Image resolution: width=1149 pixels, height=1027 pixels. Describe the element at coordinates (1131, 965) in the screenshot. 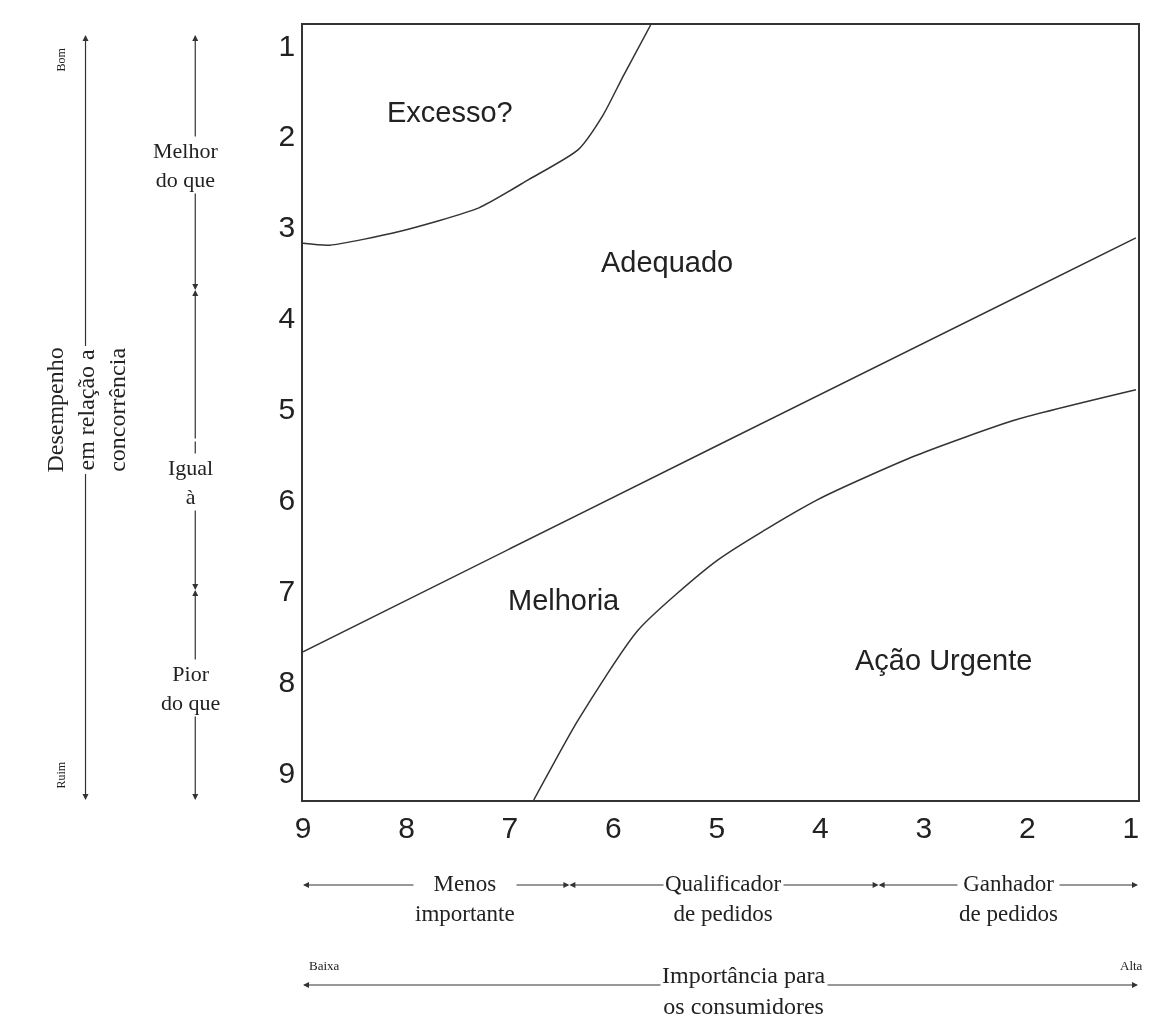

I see `text: Alta` at that location.